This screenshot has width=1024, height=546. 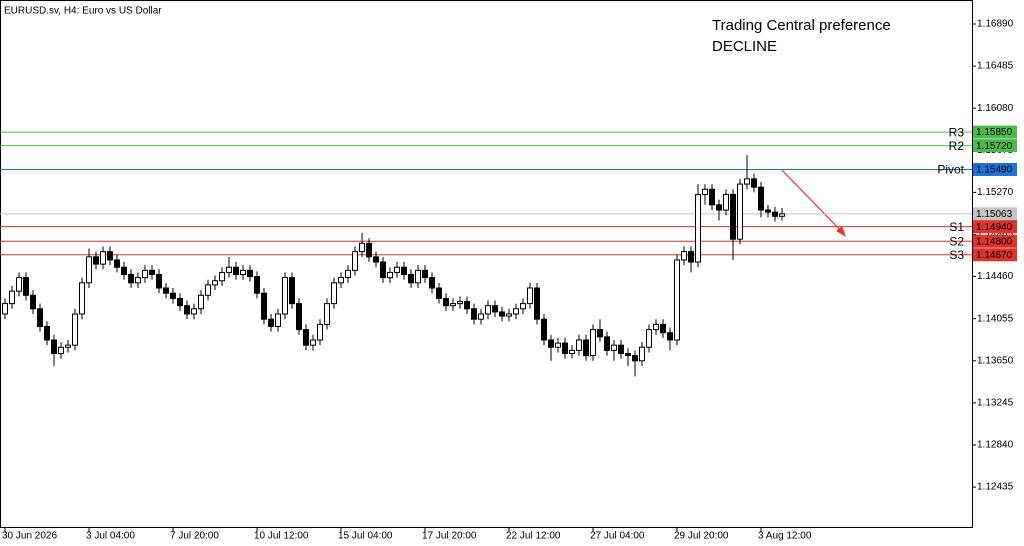 I want to click on level-price-label: 1.15850, so click(x=994, y=132).